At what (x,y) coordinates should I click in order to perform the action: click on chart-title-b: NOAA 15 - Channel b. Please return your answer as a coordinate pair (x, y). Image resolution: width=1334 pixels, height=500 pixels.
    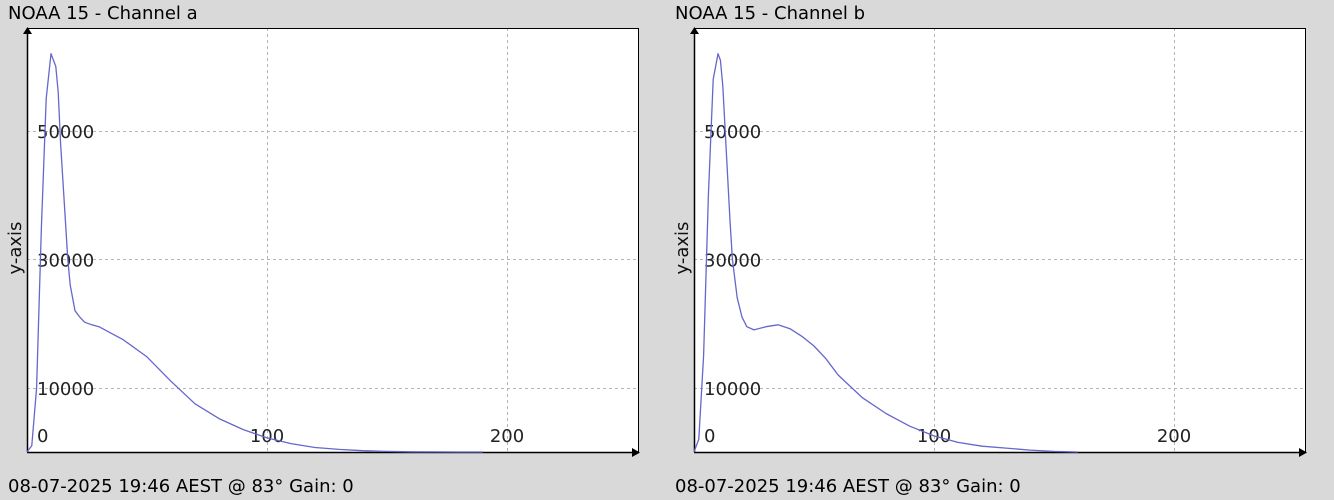
    Looking at the image, I should click on (770, 13).